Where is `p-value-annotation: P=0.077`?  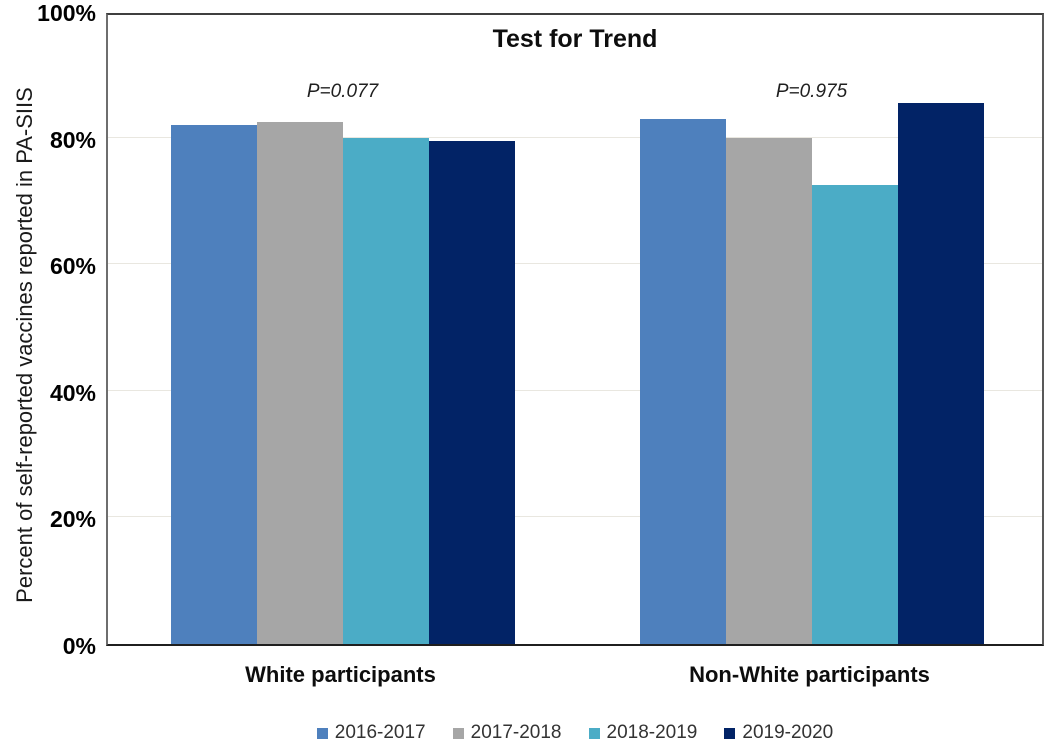 p-value-annotation: P=0.077 is located at coordinates (342, 91).